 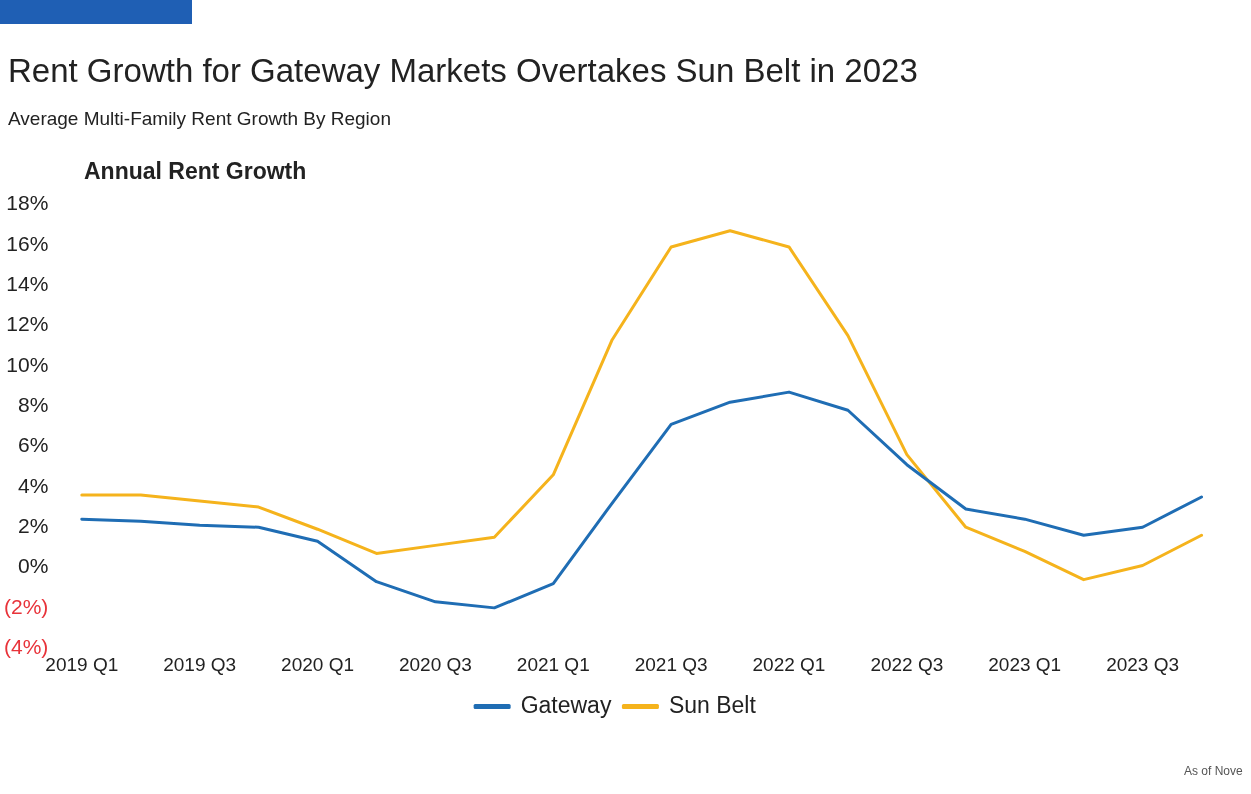 What do you see at coordinates (566, 704) in the screenshot?
I see `legend-label: Gateway` at bounding box center [566, 704].